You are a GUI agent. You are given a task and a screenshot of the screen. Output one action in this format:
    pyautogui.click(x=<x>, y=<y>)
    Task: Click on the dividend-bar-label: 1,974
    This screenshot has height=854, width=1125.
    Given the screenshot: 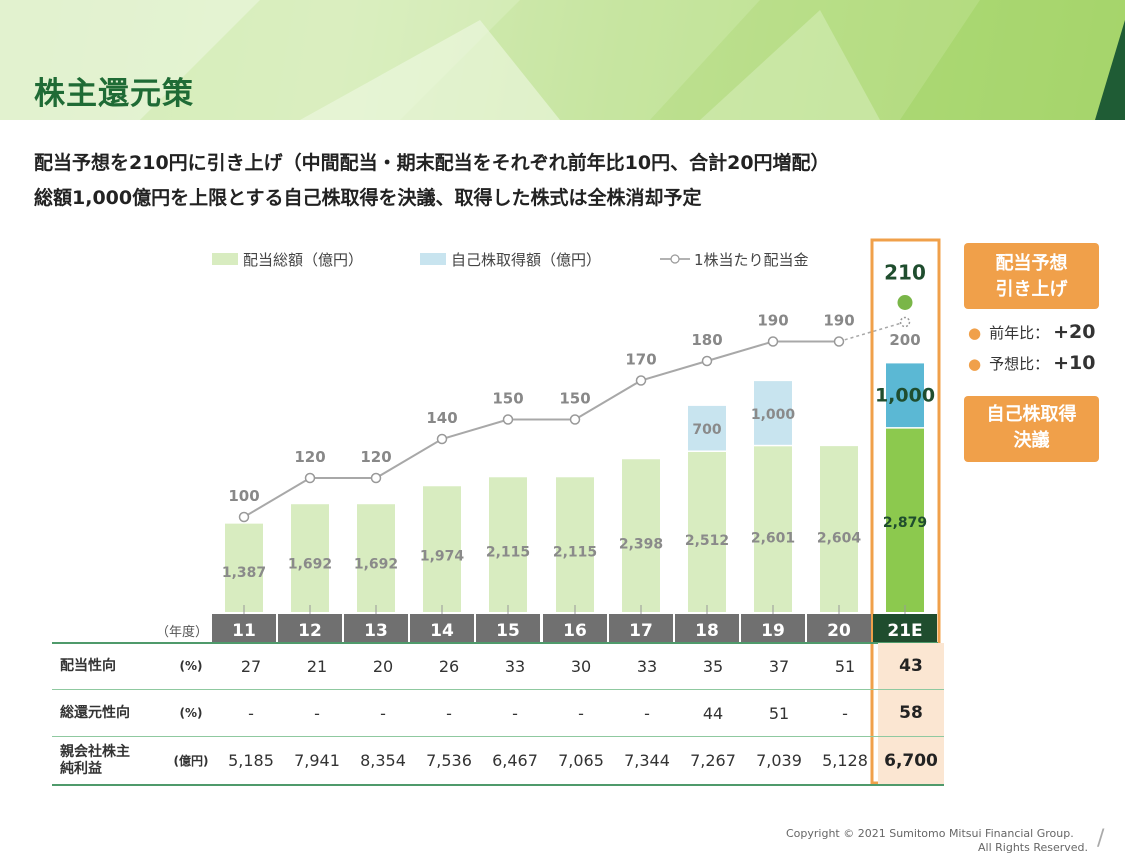 What is the action you would take?
    pyautogui.click(x=442, y=556)
    